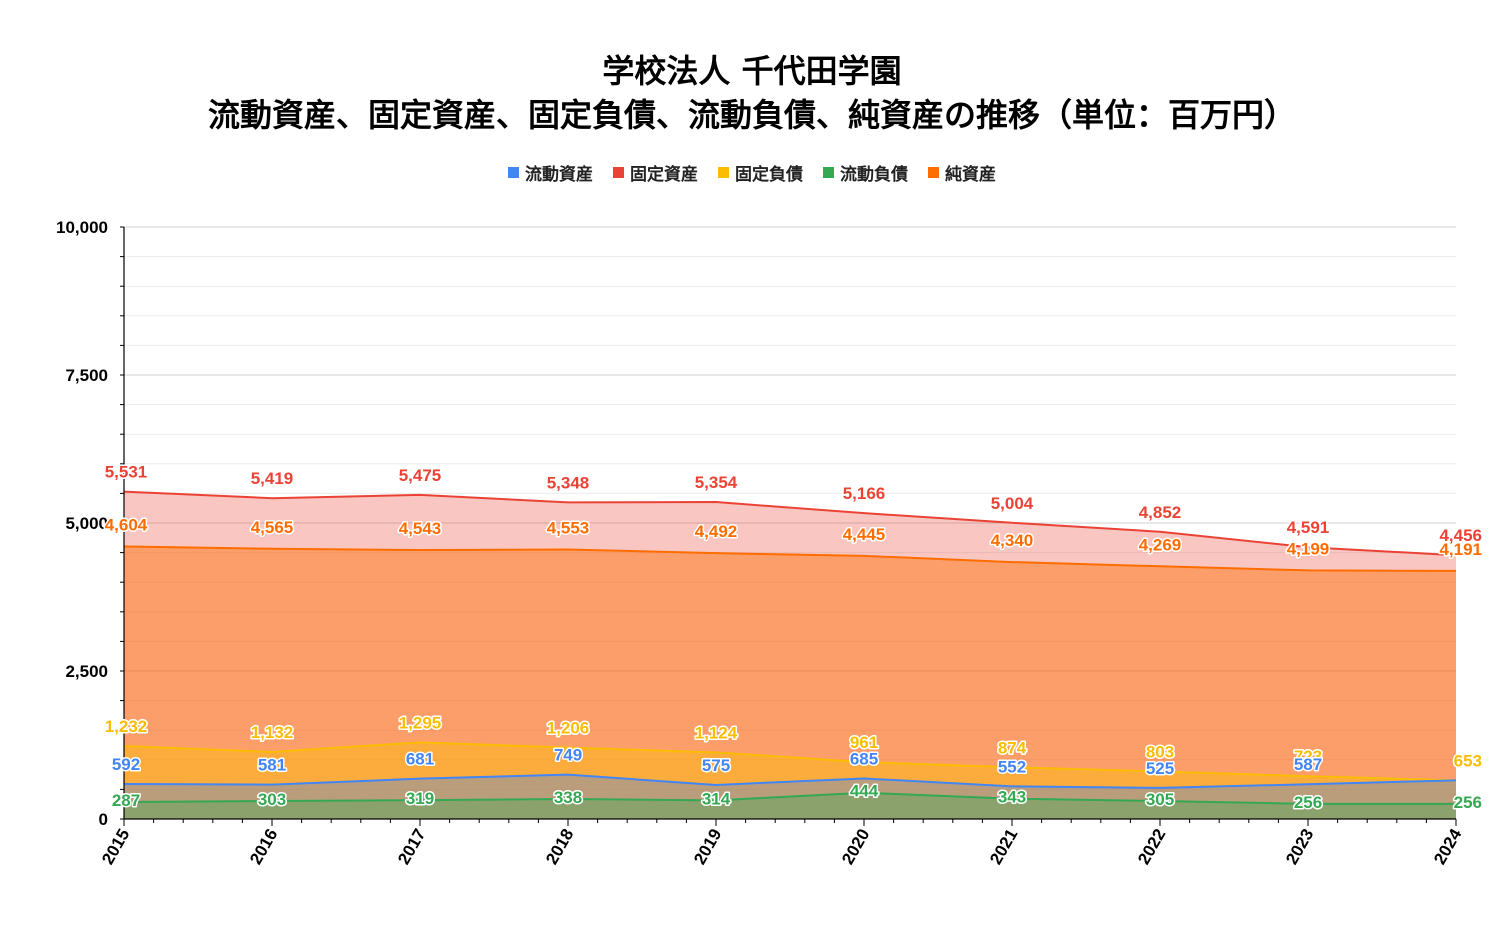 The image size is (1504, 926). I want to click on data-label: 1,132, so click(272, 732).